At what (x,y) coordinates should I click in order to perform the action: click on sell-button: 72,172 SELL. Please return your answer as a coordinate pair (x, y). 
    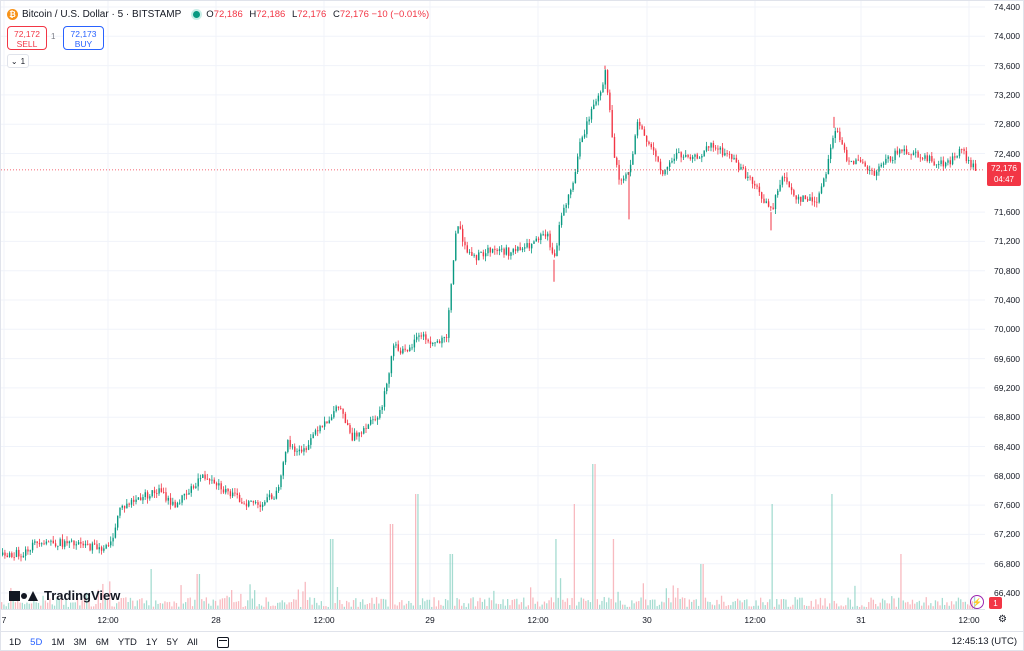
    Looking at the image, I should click on (27, 38).